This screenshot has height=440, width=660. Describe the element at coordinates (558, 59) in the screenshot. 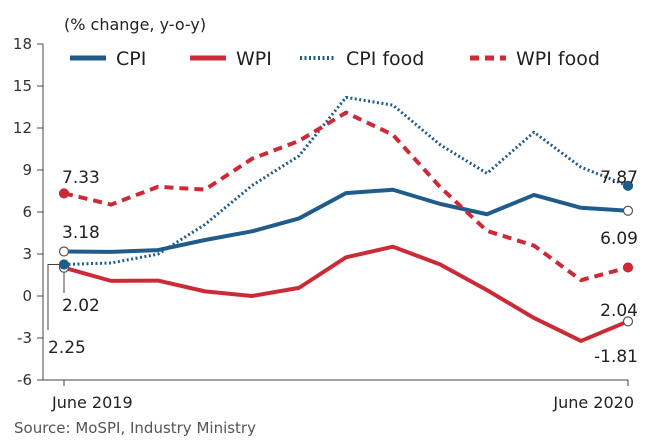

I see `legend-label-wpi-food: WPI food` at that location.